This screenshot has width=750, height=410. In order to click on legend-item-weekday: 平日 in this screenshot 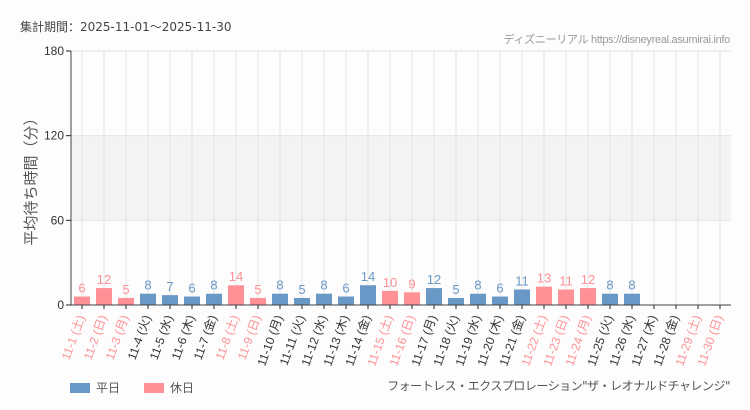, I will do `click(95, 387)`.